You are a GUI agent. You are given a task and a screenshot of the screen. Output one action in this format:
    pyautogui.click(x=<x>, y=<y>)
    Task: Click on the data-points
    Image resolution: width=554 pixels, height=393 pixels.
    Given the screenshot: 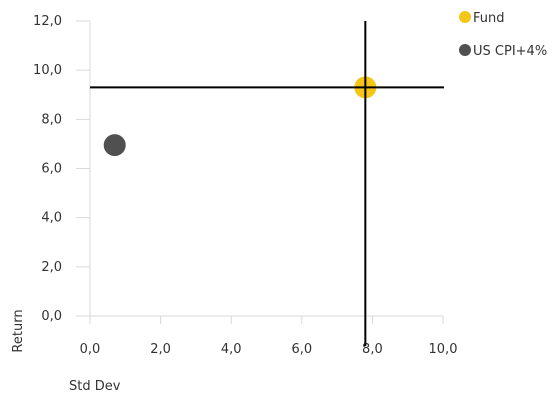 What is the action you would take?
    pyautogui.click(x=240, y=116)
    